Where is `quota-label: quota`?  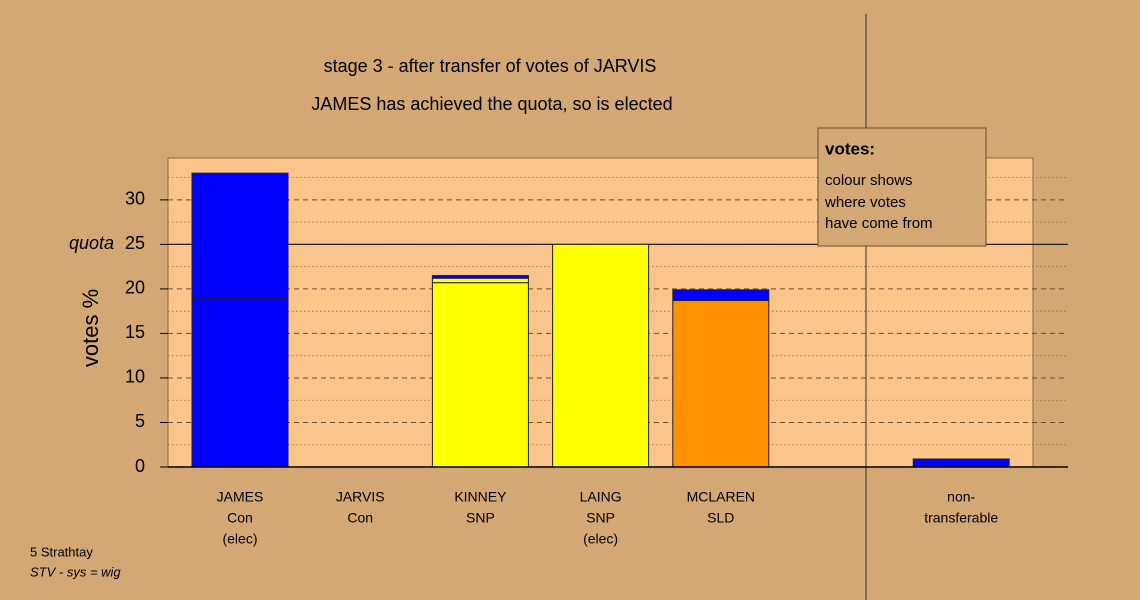
quota-label: quota is located at coordinates (91, 243).